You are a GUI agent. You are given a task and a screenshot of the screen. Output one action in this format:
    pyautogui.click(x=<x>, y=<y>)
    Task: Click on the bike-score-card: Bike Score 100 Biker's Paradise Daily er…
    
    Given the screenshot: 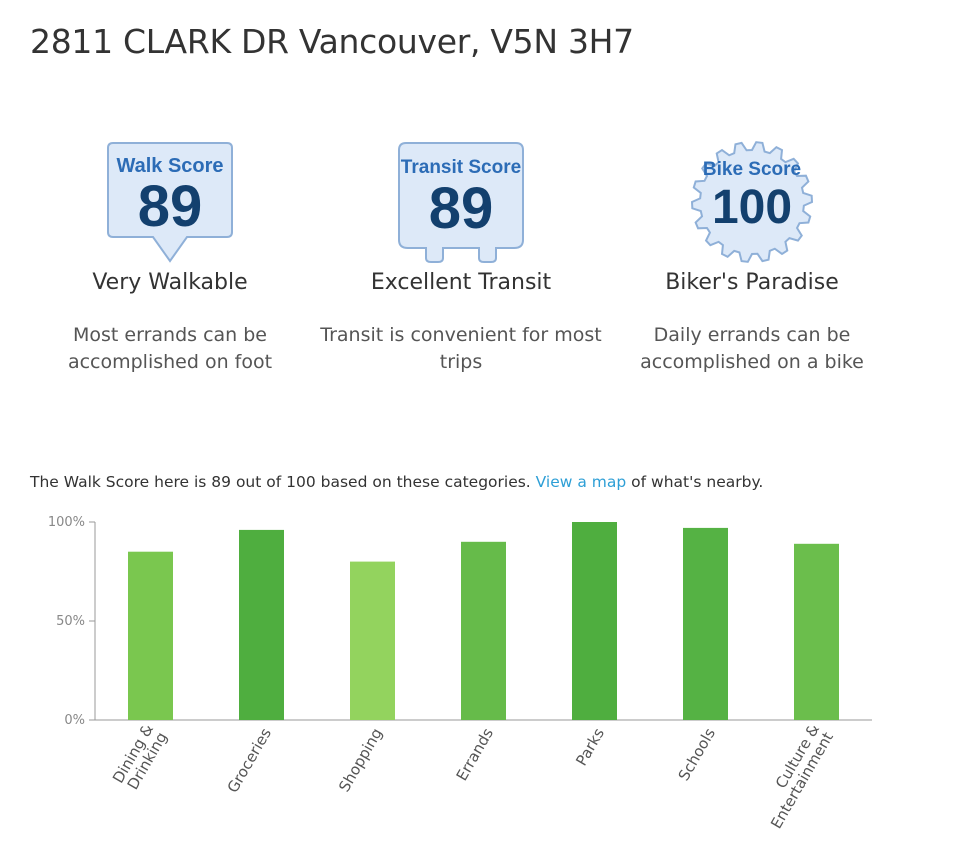 What is the action you would take?
    pyautogui.click(x=752, y=256)
    